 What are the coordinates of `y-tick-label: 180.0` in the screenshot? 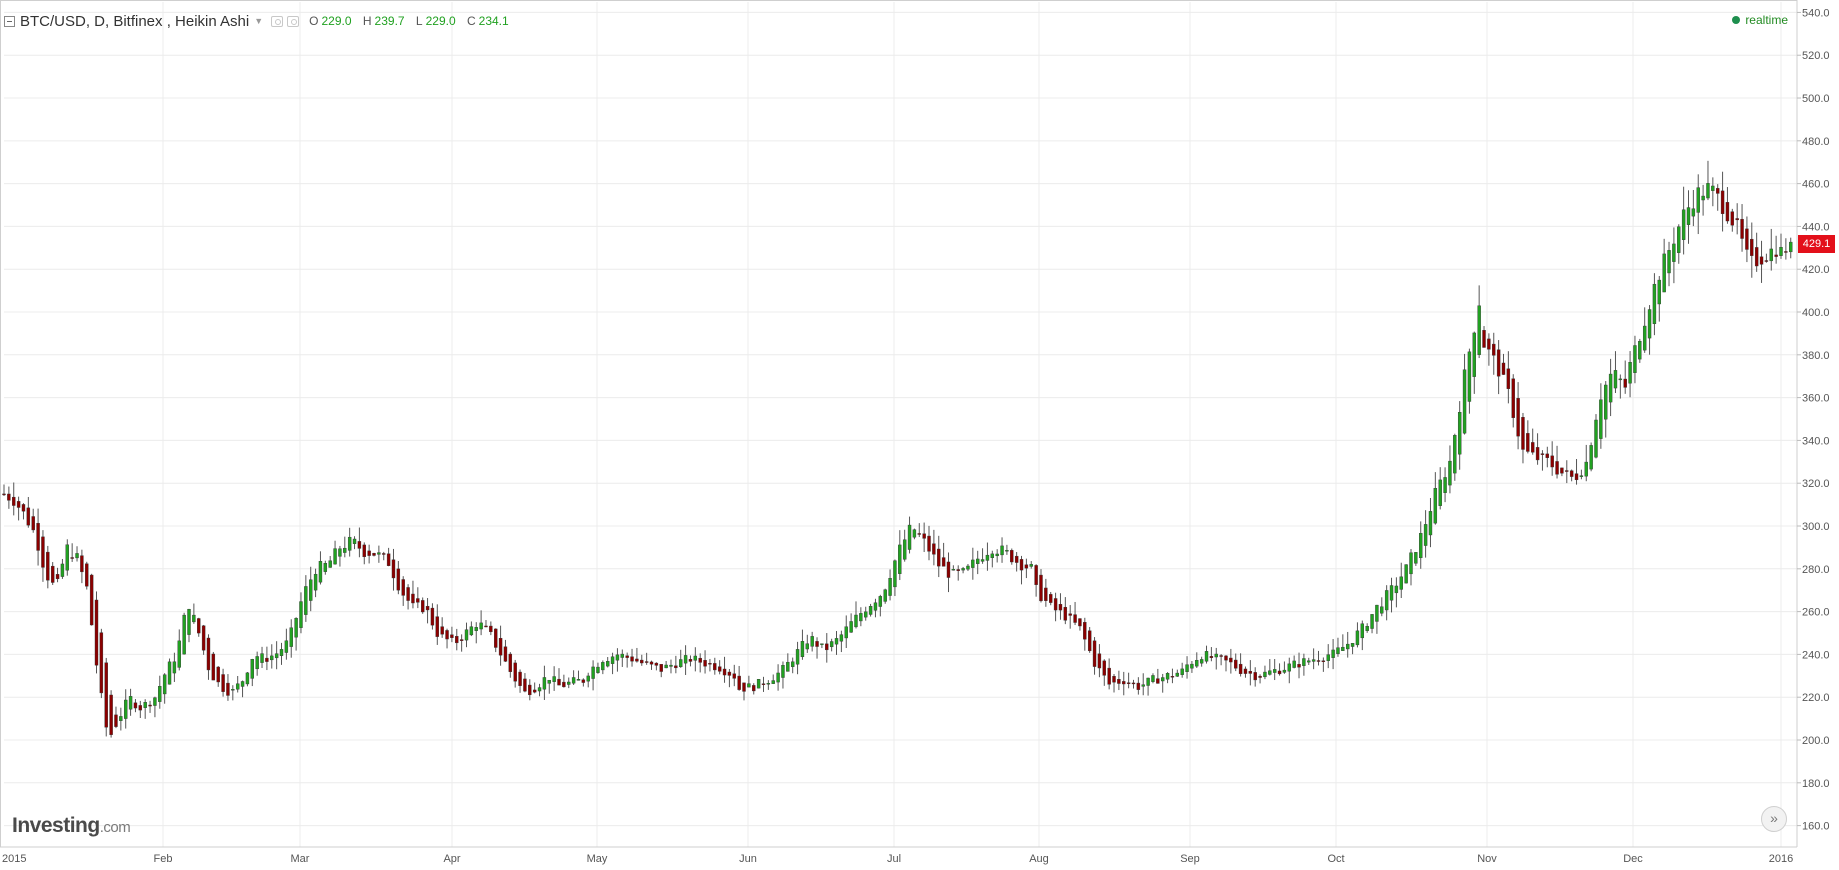 It's located at (1816, 784).